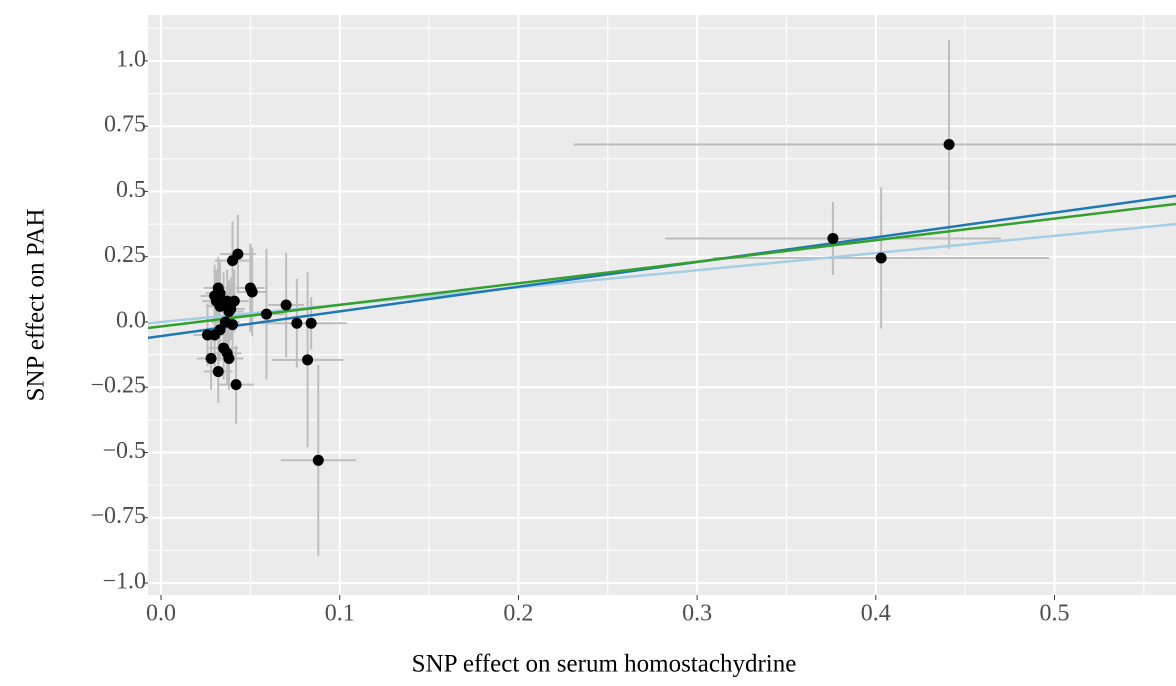 The height and width of the screenshot is (686, 1176). Describe the element at coordinates (125, 255) in the screenshot. I see `y-tick-label: 0.25` at that location.